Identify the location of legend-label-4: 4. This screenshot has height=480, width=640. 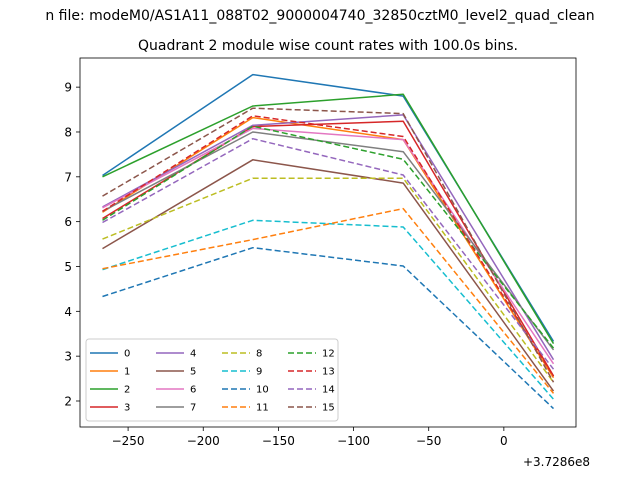
(193, 354).